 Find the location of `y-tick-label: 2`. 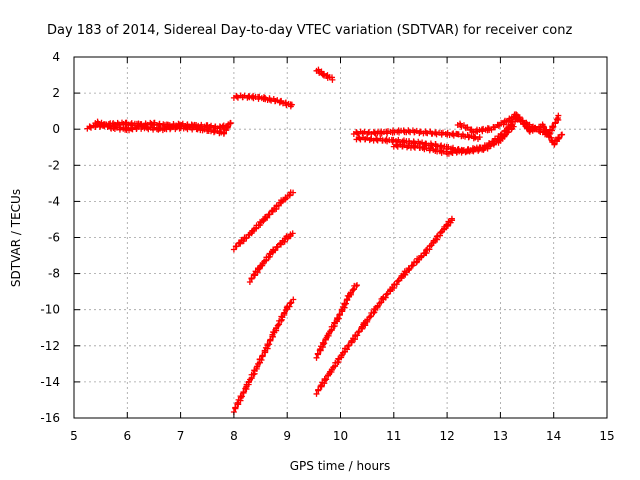

y-tick-label: 2 is located at coordinates (56, 93).